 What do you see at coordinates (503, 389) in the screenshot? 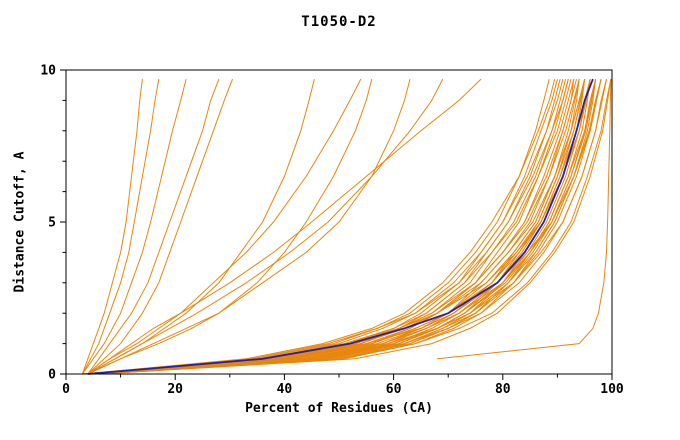
I see `x-tick-label: 80` at bounding box center [503, 389].